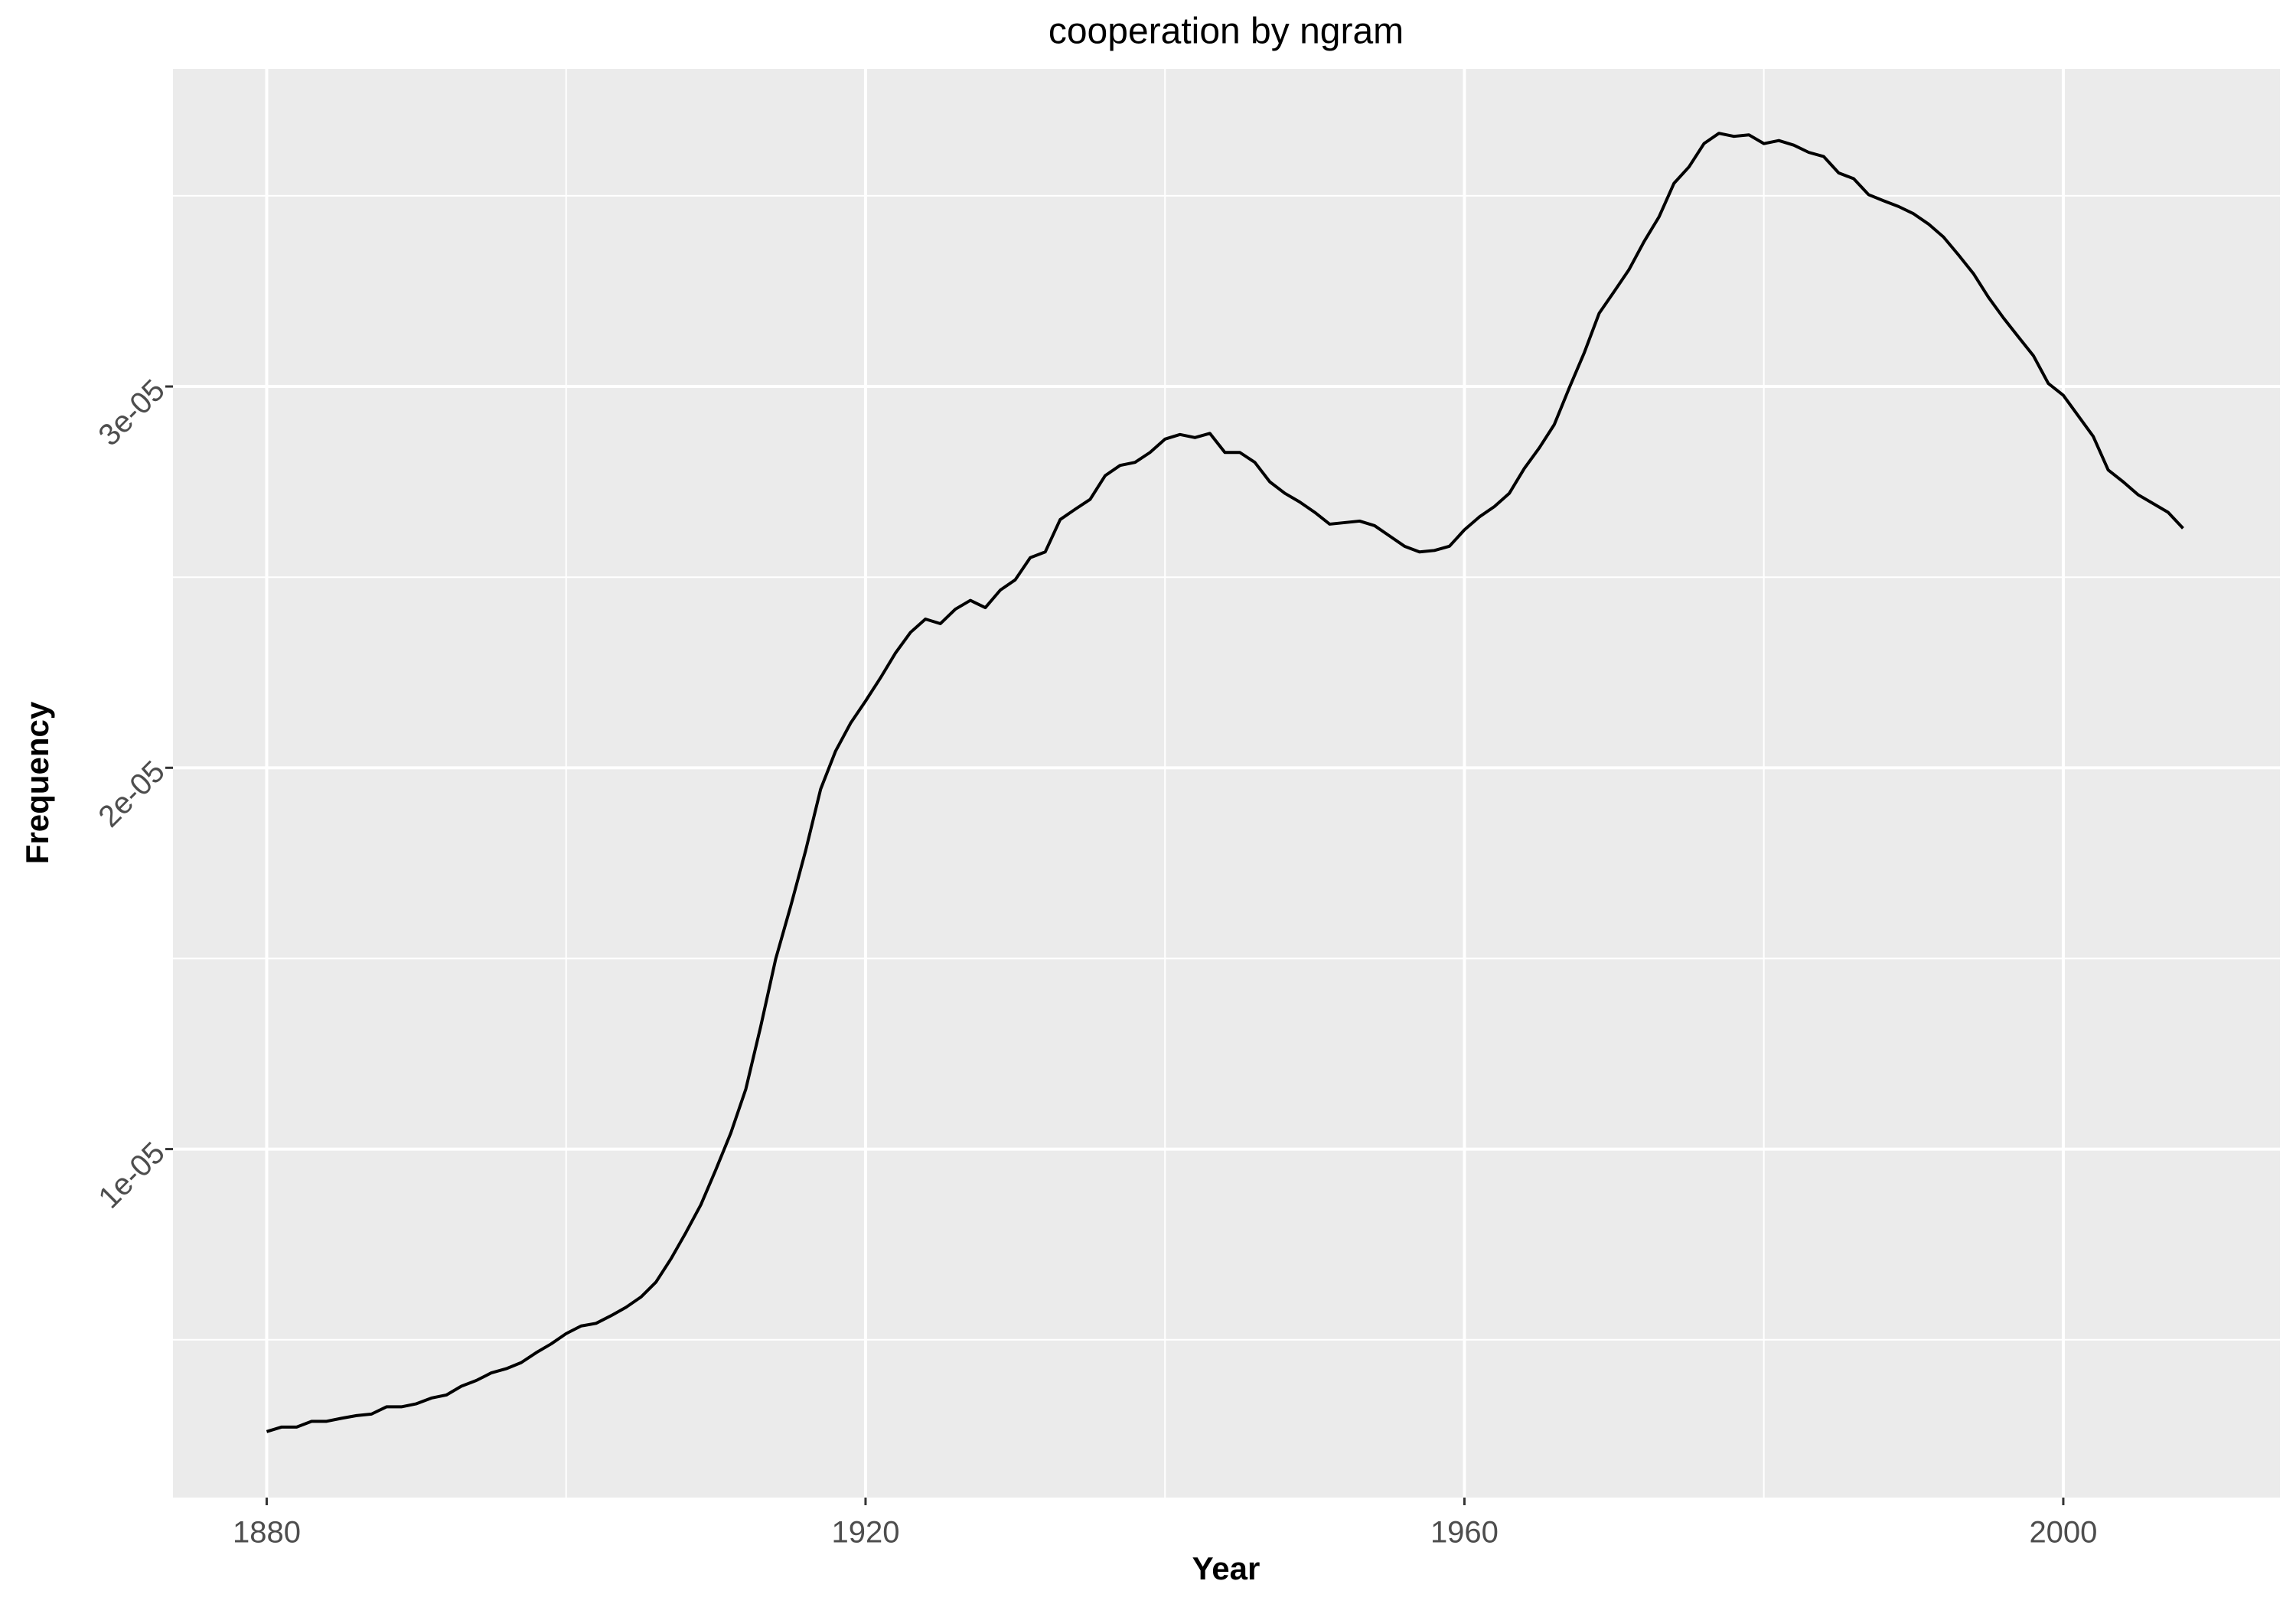 The width and height of the screenshot is (2296, 1607). What do you see at coordinates (131, 794) in the screenshot?
I see `y-tick-label: 2e-05` at bounding box center [131, 794].